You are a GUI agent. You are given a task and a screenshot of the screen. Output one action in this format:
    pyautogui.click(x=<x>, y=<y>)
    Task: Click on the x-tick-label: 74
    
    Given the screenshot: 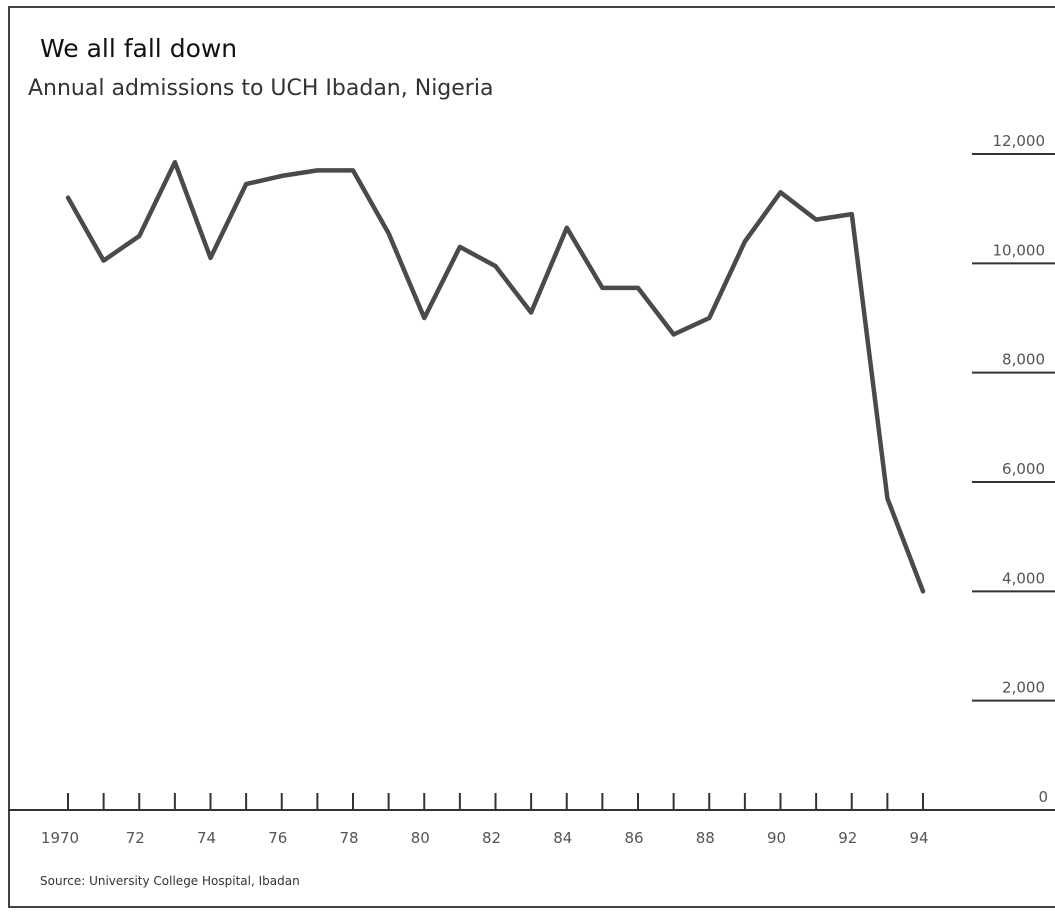 What is the action you would take?
    pyautogui.click(x=206, y=838)
    